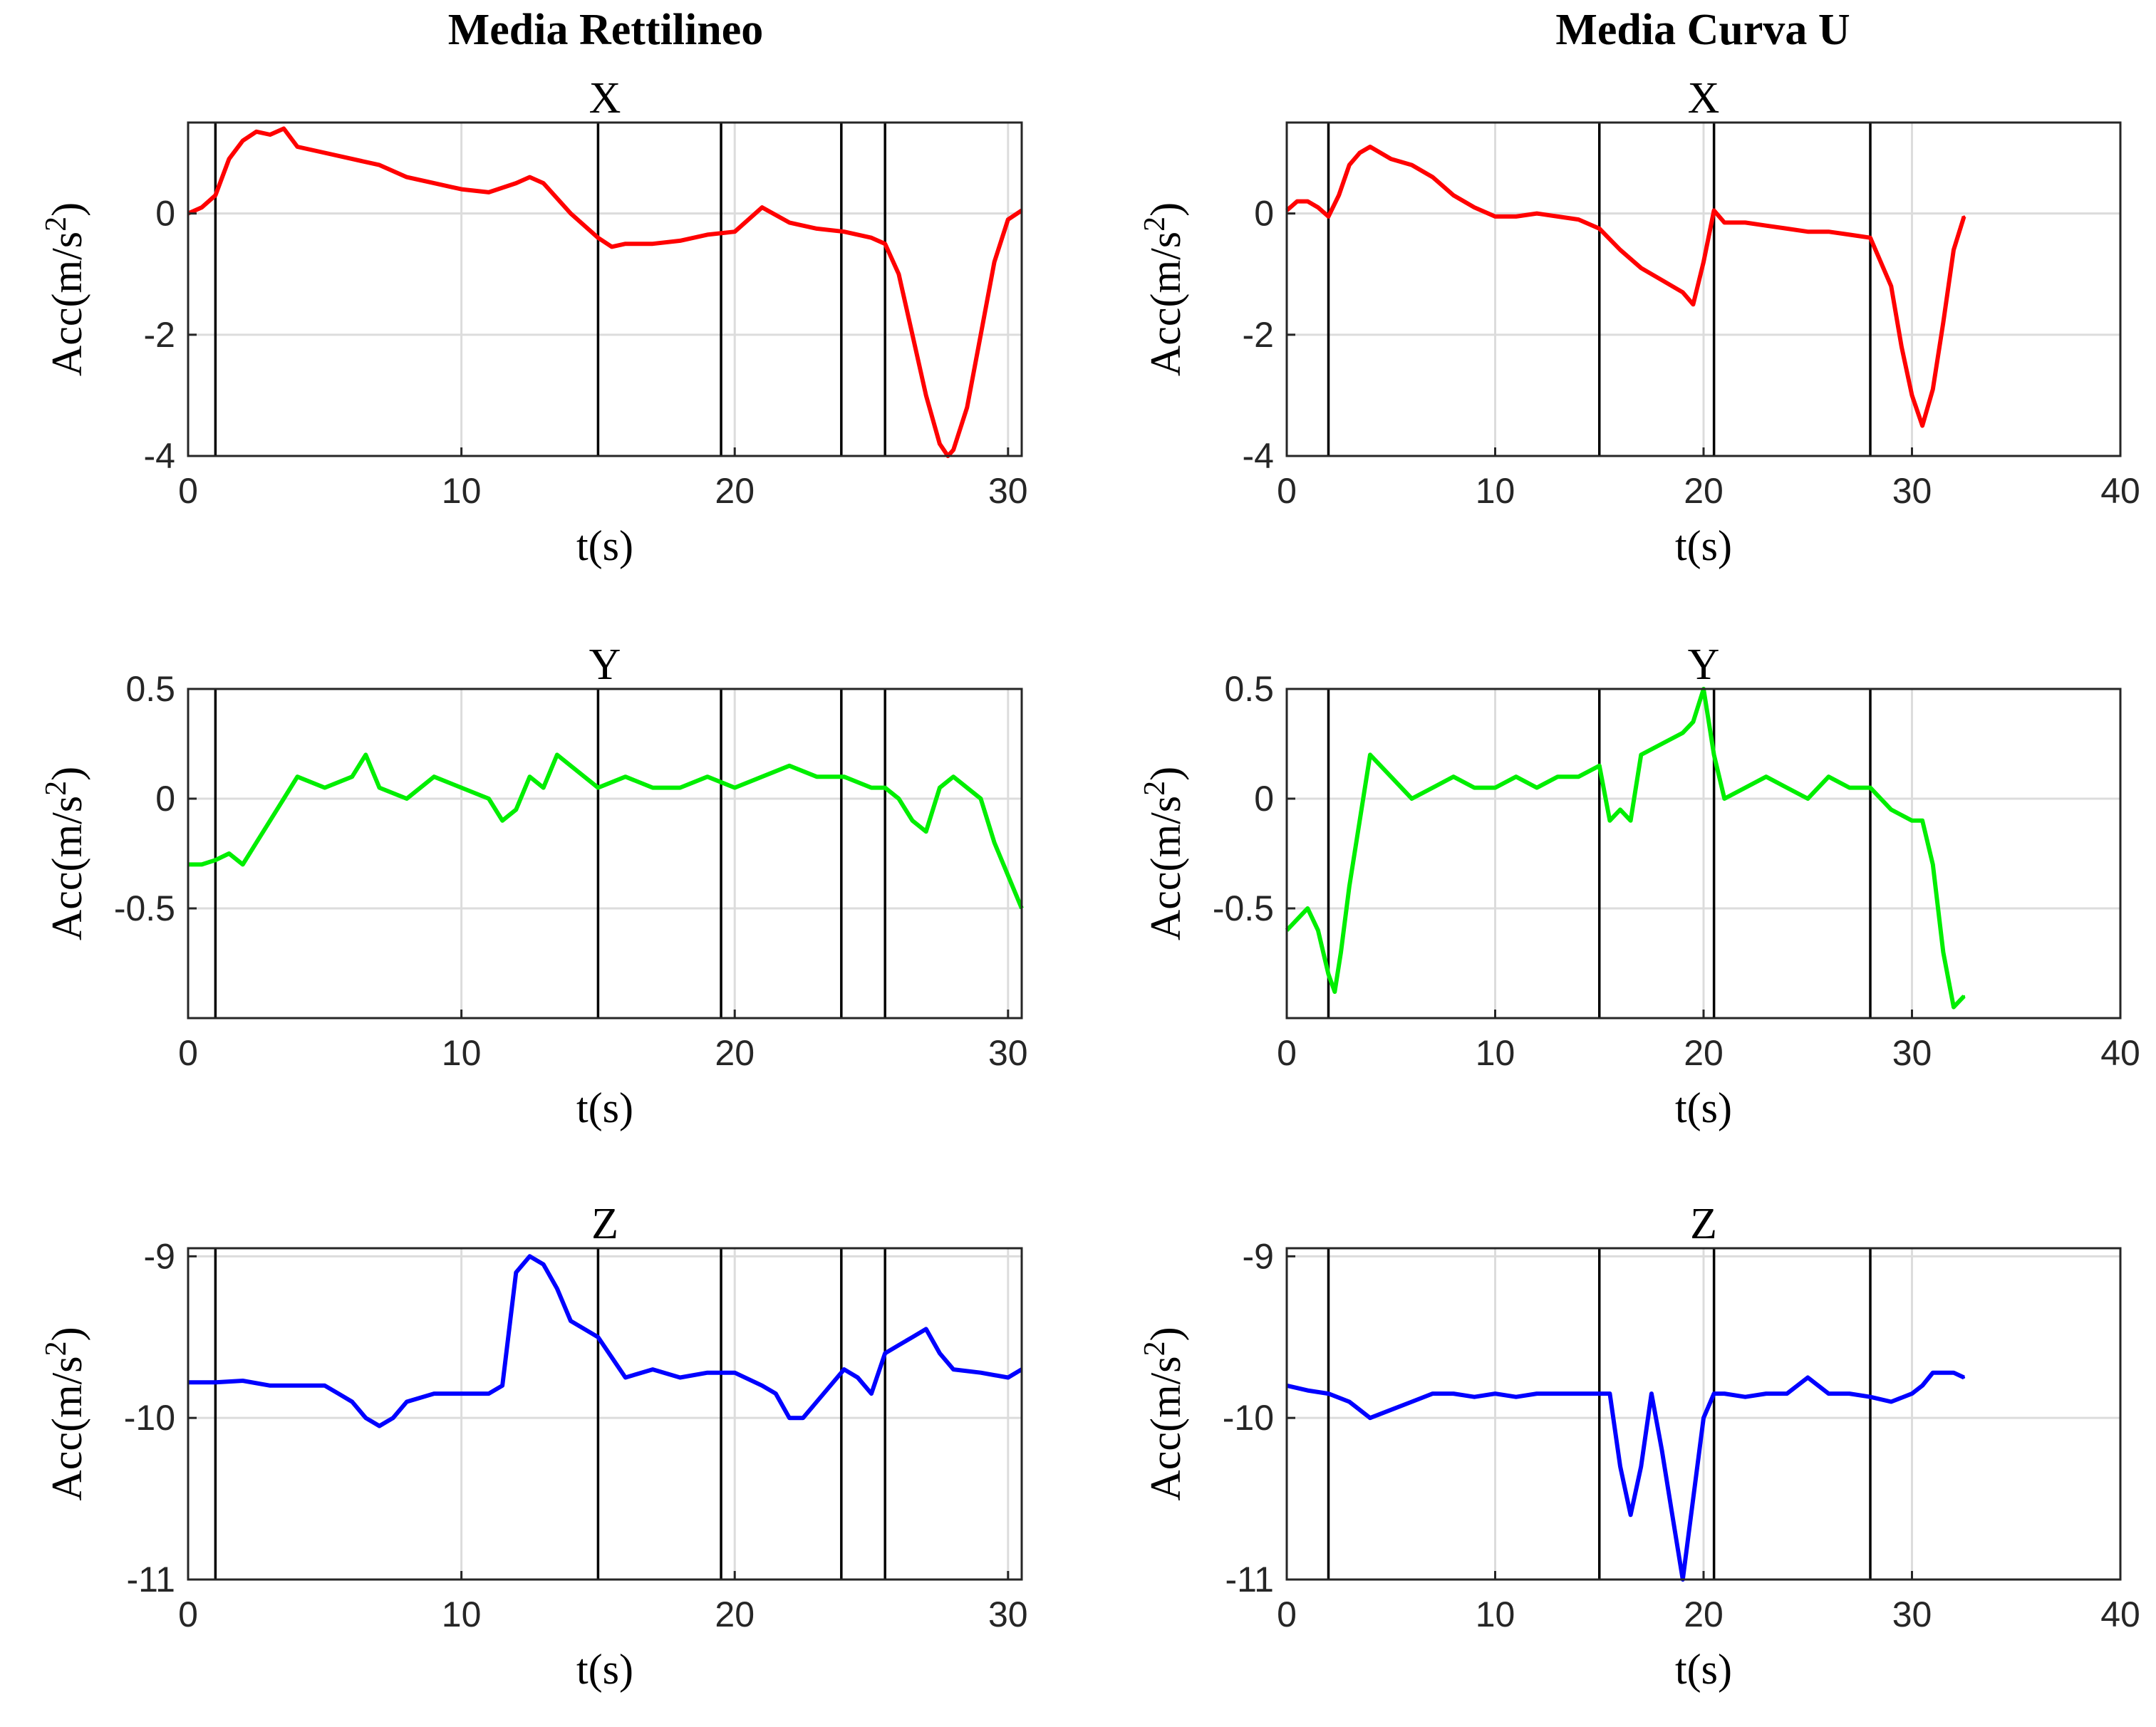 Image resolution: width=2156 pixels, height=1727 pixels. I want to click on axis-title: Z, so click(604, 1224).